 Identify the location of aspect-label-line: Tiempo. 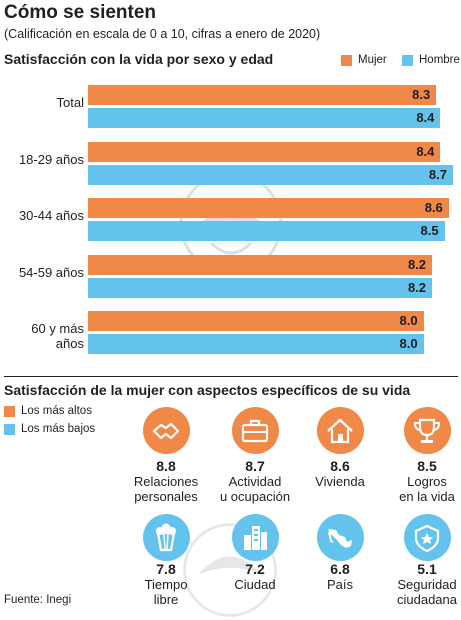
(166, 584).